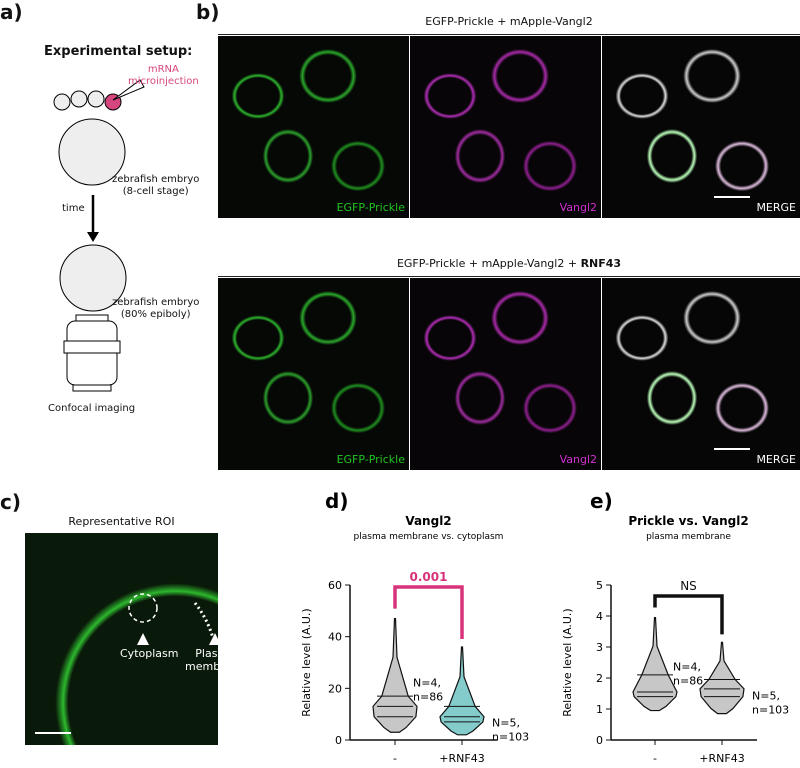  I want to click on image-merge: MERGE, so click(701, 127).